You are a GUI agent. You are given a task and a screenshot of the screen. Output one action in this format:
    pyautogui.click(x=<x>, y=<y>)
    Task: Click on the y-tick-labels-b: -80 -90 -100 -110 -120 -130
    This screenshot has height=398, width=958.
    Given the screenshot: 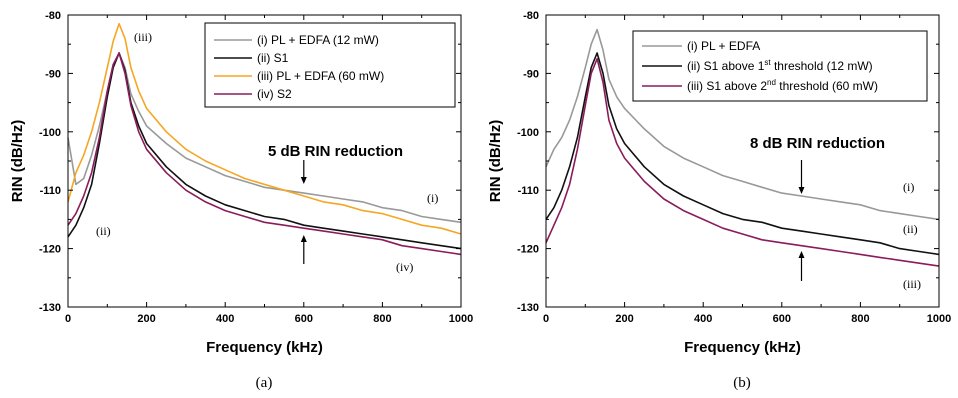 What is the action you would take?
    pyautogui.click(x=528, y=162)
    